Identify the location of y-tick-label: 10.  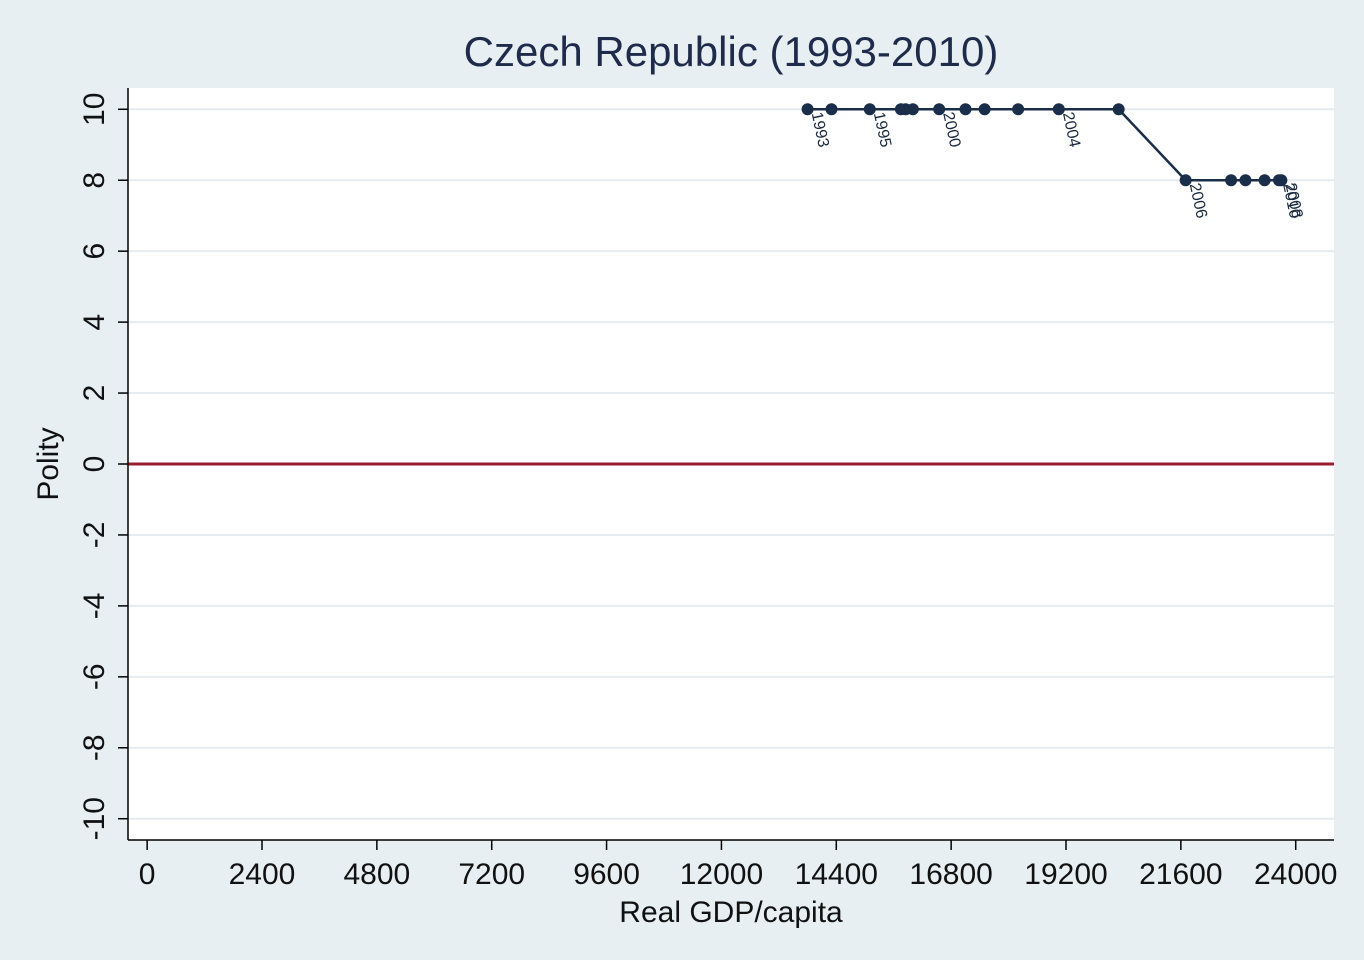
(94, 109).